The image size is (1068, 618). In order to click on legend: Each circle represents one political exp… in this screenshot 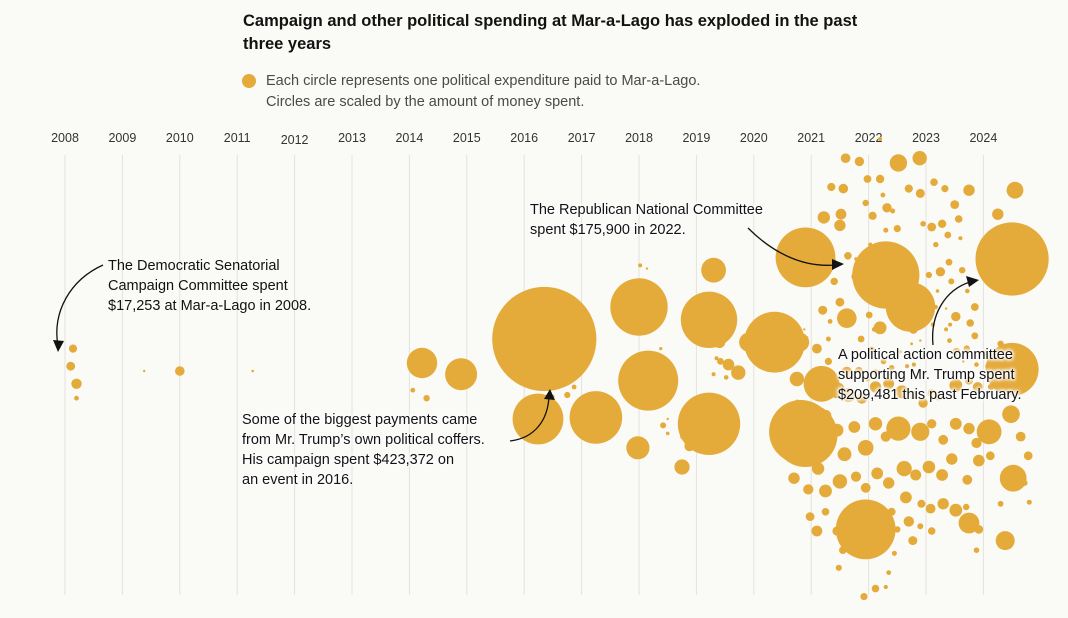, I will do `click(514, 92)`.